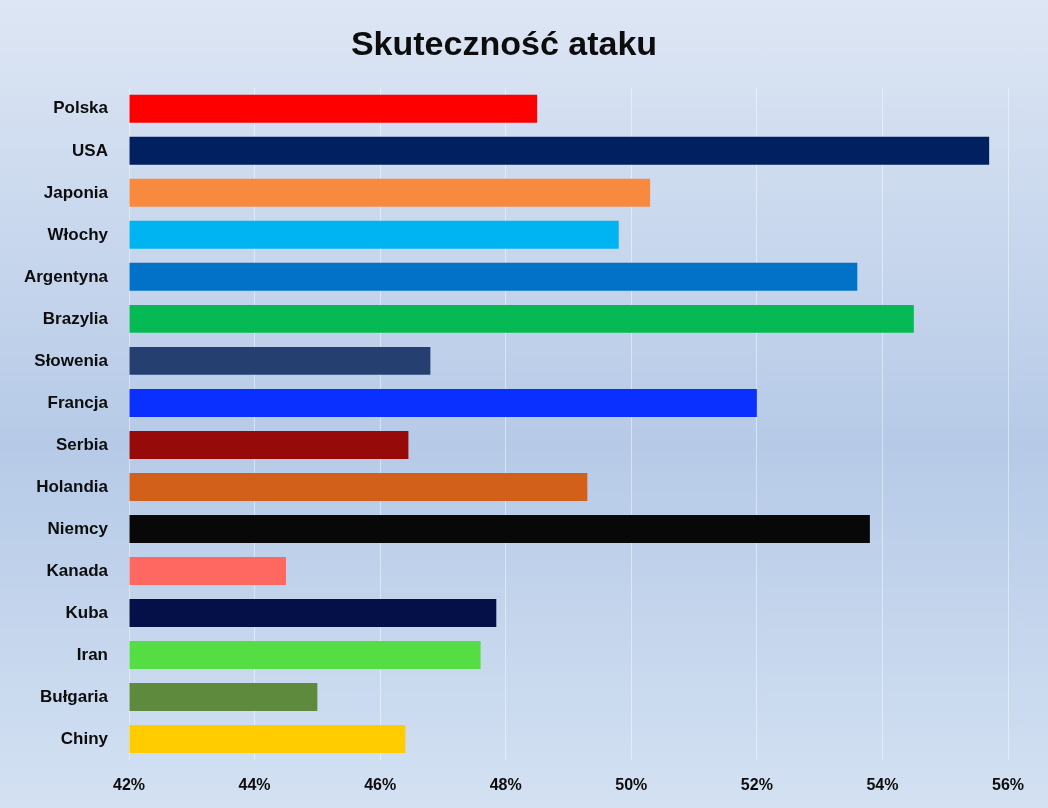  I want to click on x-tick-label: 44%, so click(254, 785).